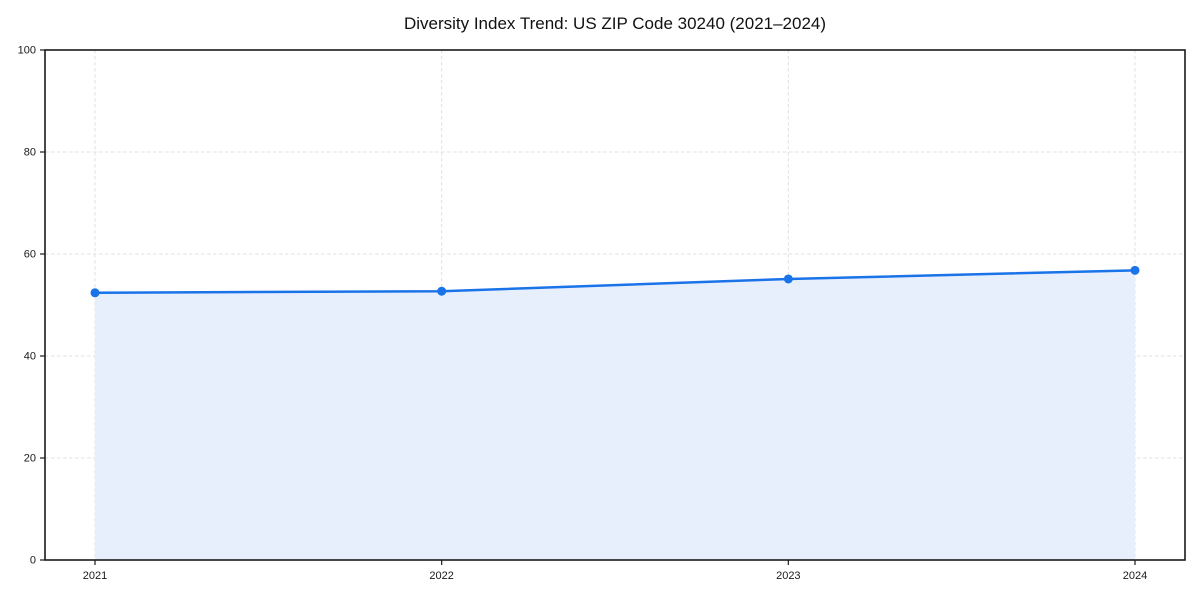  What do you see at coordinates (1135, 576) in the screenshot?
I see `x-axis-tick-label: 2024` at bounding box center [1135, 576].